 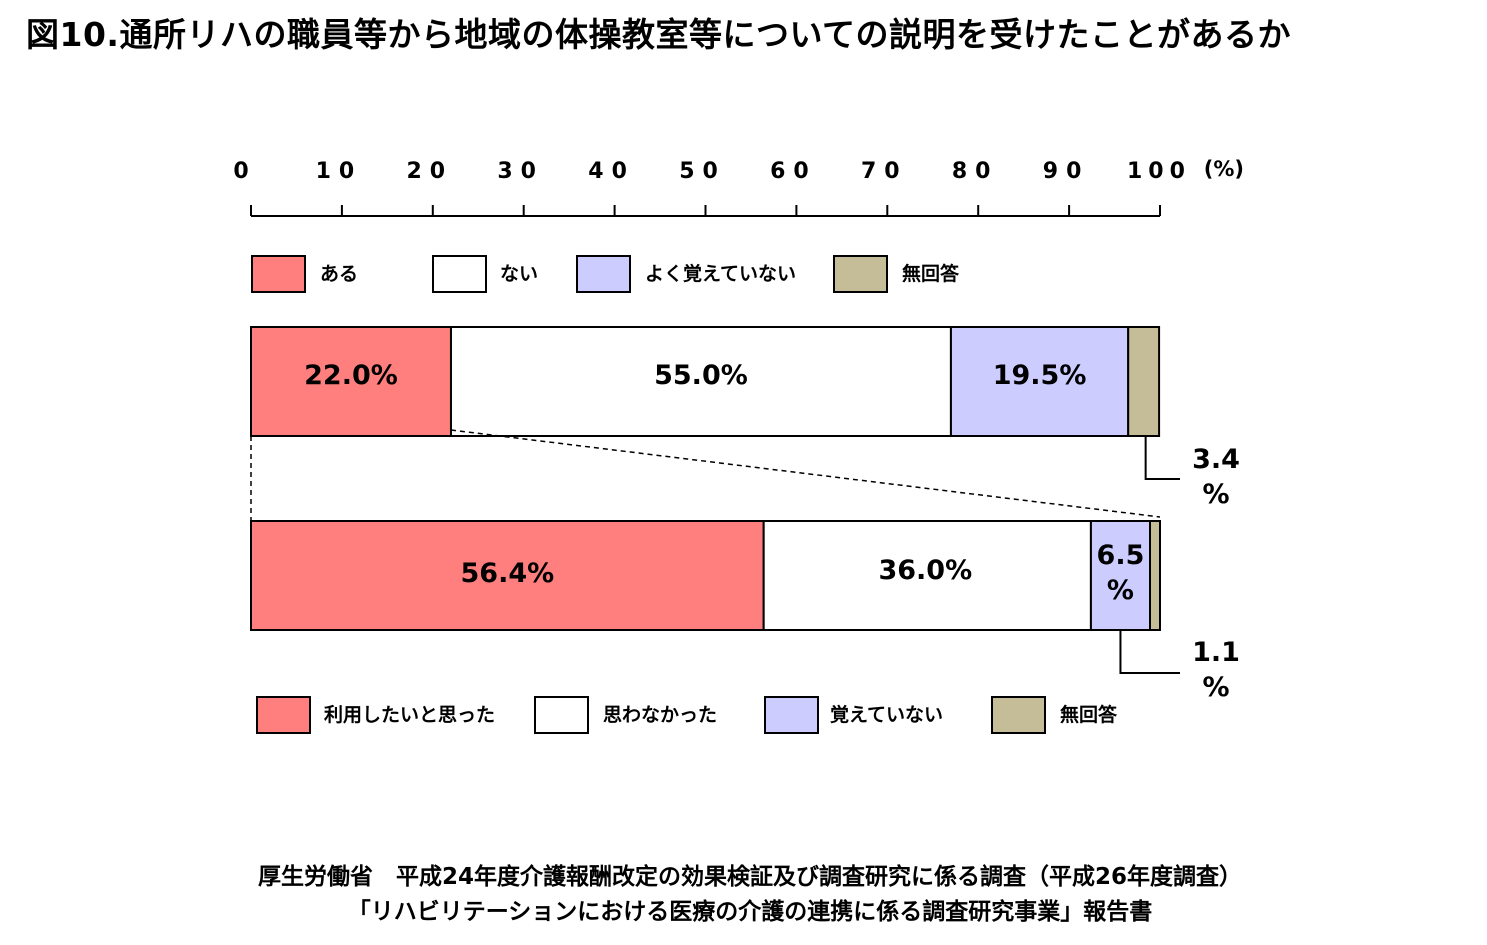 What do you see at coordinates (339, 274) in the screenshot?
I see `legend-top-label: ある` at bounding box center [339, 274].